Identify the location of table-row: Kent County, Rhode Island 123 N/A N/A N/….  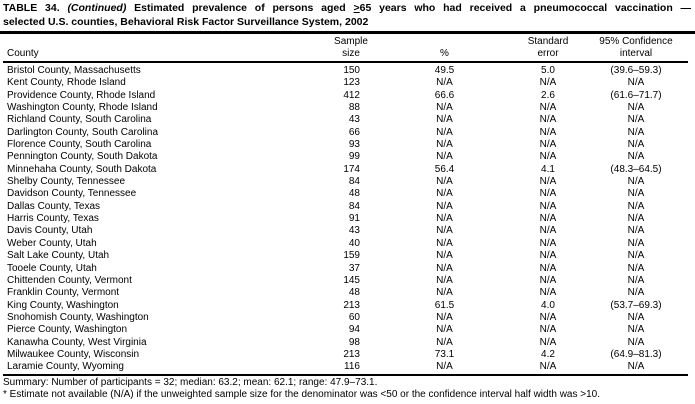
(345, 83).